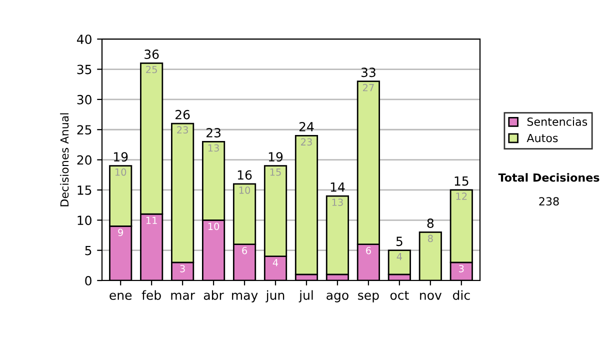 The height and width of the screenshot is (340, 600). I want to click on total-label: 16, so click(245, 175).